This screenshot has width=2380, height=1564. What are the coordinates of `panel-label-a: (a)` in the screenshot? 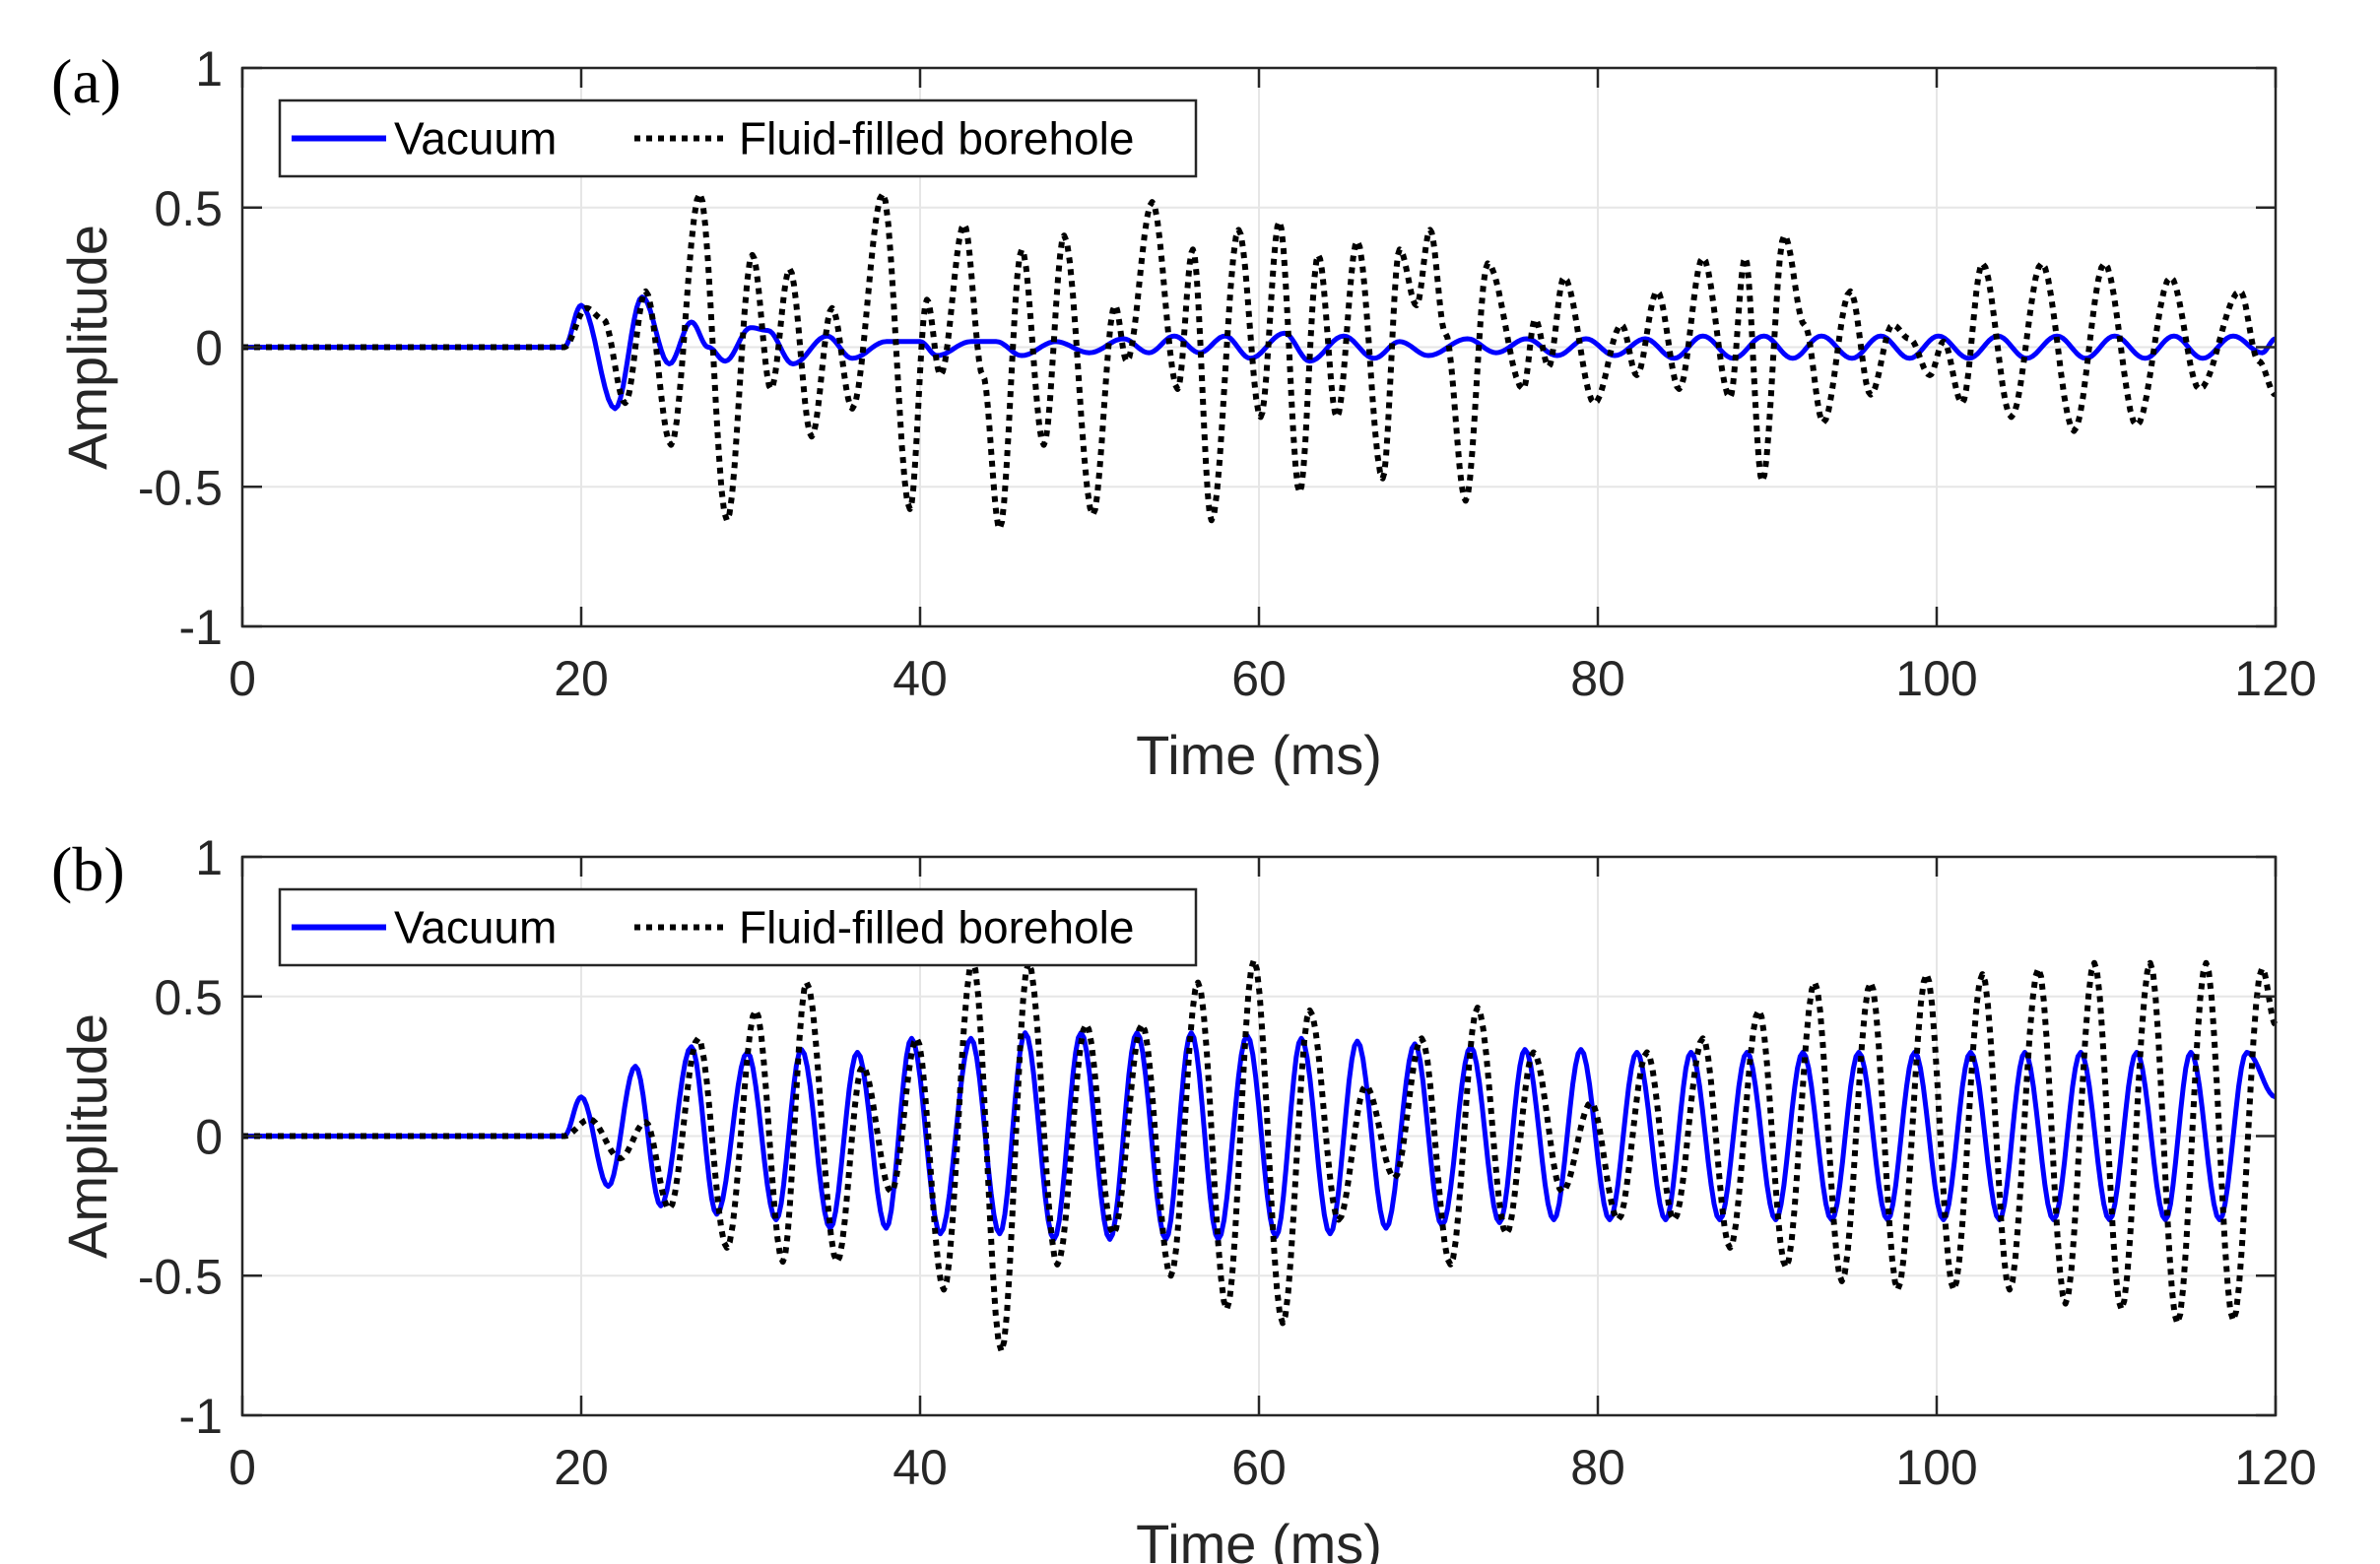 It's located at (86, 81).